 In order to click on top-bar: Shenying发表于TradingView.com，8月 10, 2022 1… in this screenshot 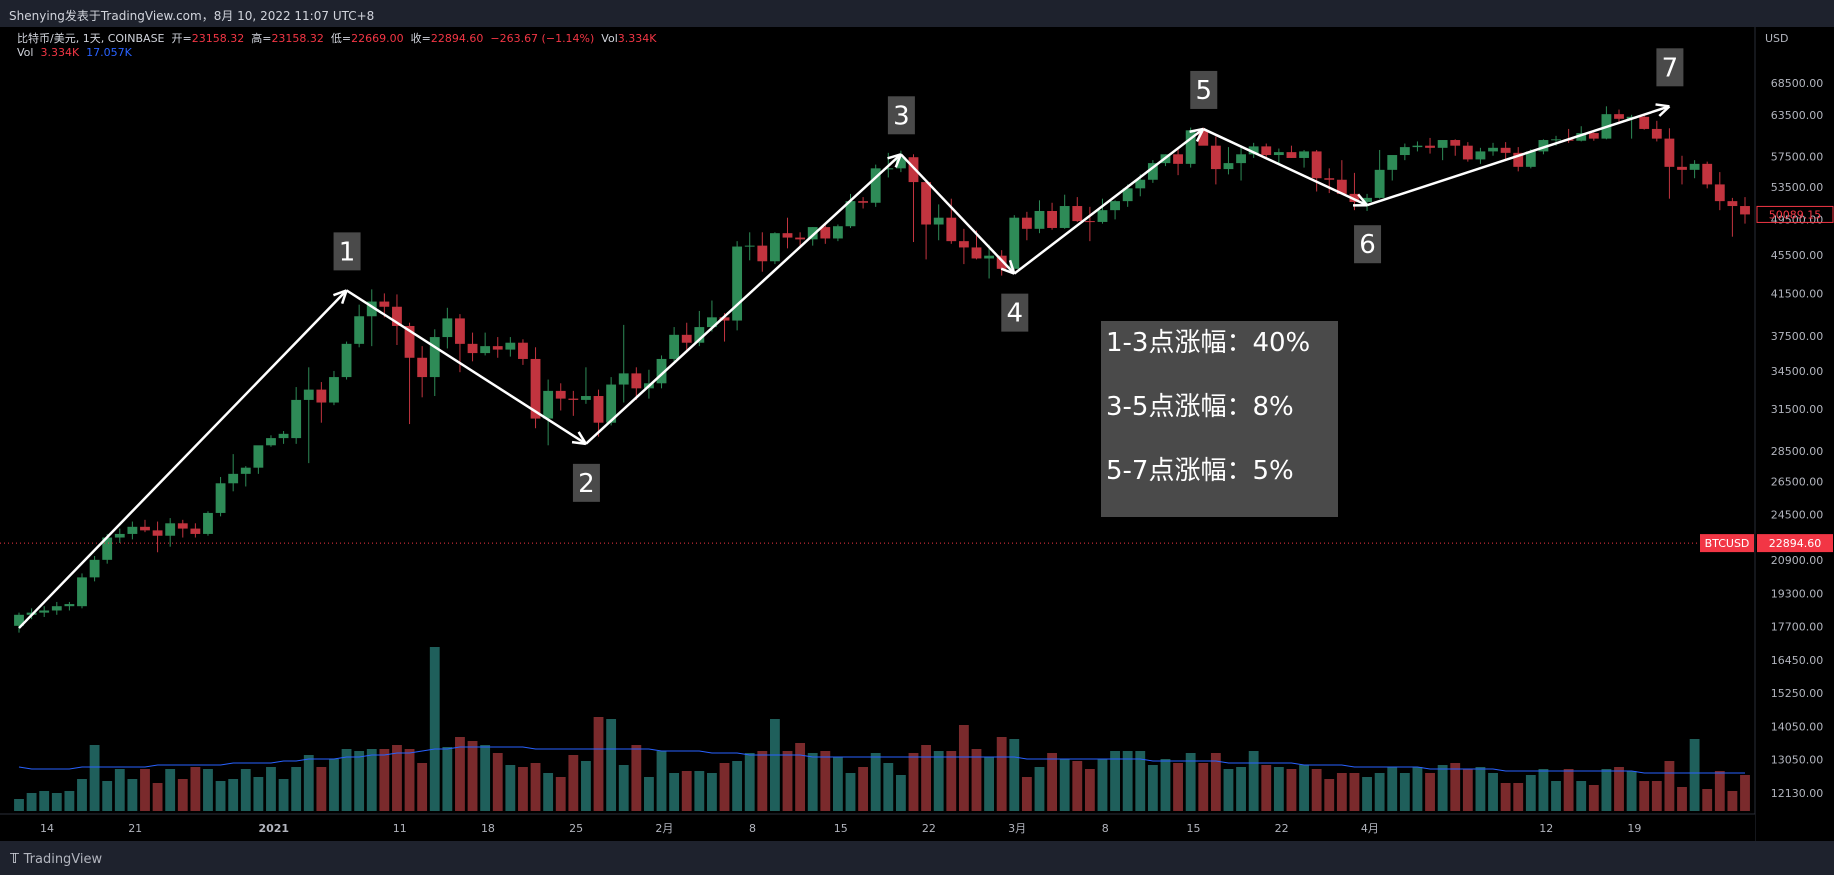, I will do `click(917, 13)`.